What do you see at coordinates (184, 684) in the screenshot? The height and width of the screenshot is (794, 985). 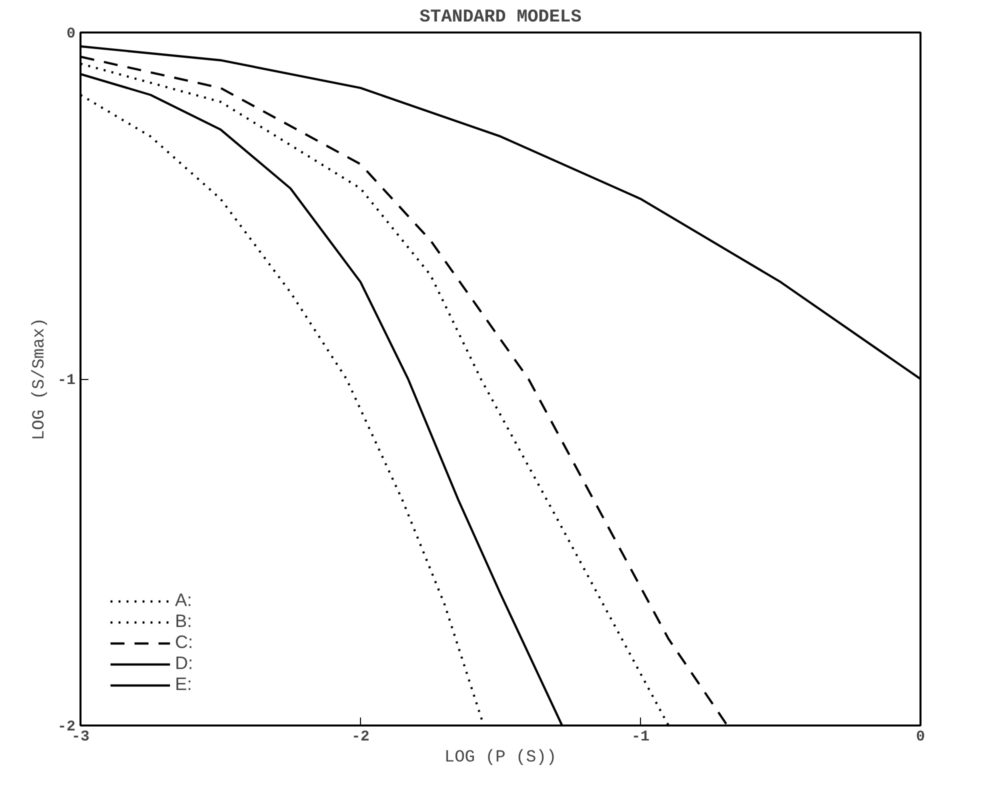 I see `legend-label: E:` at bounding box center [184, 684].